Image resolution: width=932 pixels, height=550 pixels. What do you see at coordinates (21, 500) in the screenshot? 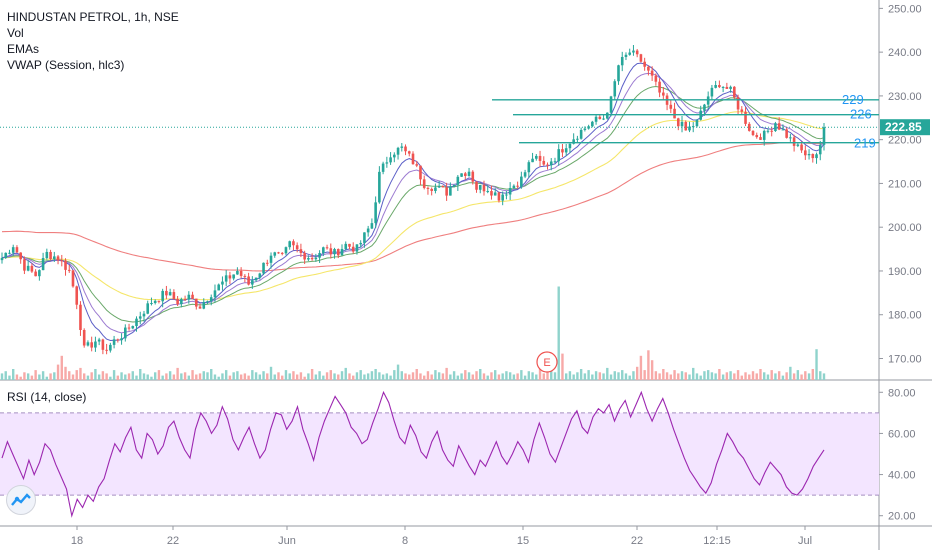
I see `tradingview-logo-icon` at bounding box center [21, 500].